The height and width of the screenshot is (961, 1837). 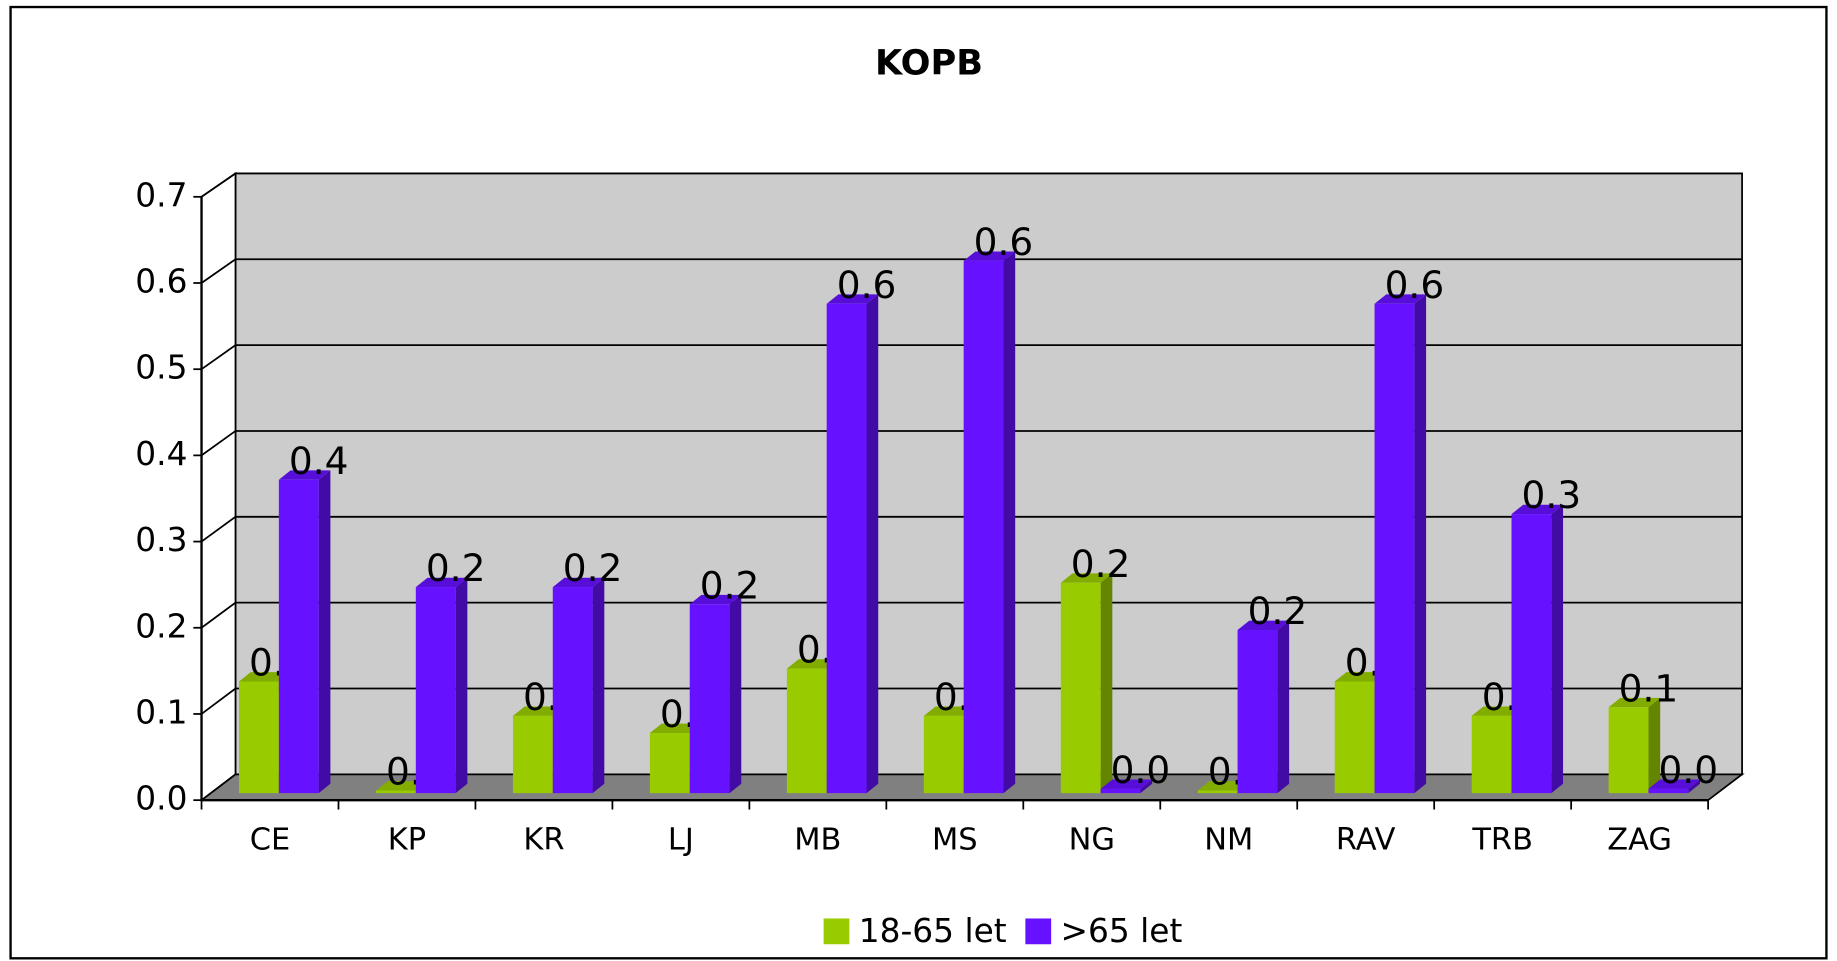 What do you see at coordinates (1649, 688) in the screenshot?
I see `data-label: 0.1` at bounding box center [1649, 688].